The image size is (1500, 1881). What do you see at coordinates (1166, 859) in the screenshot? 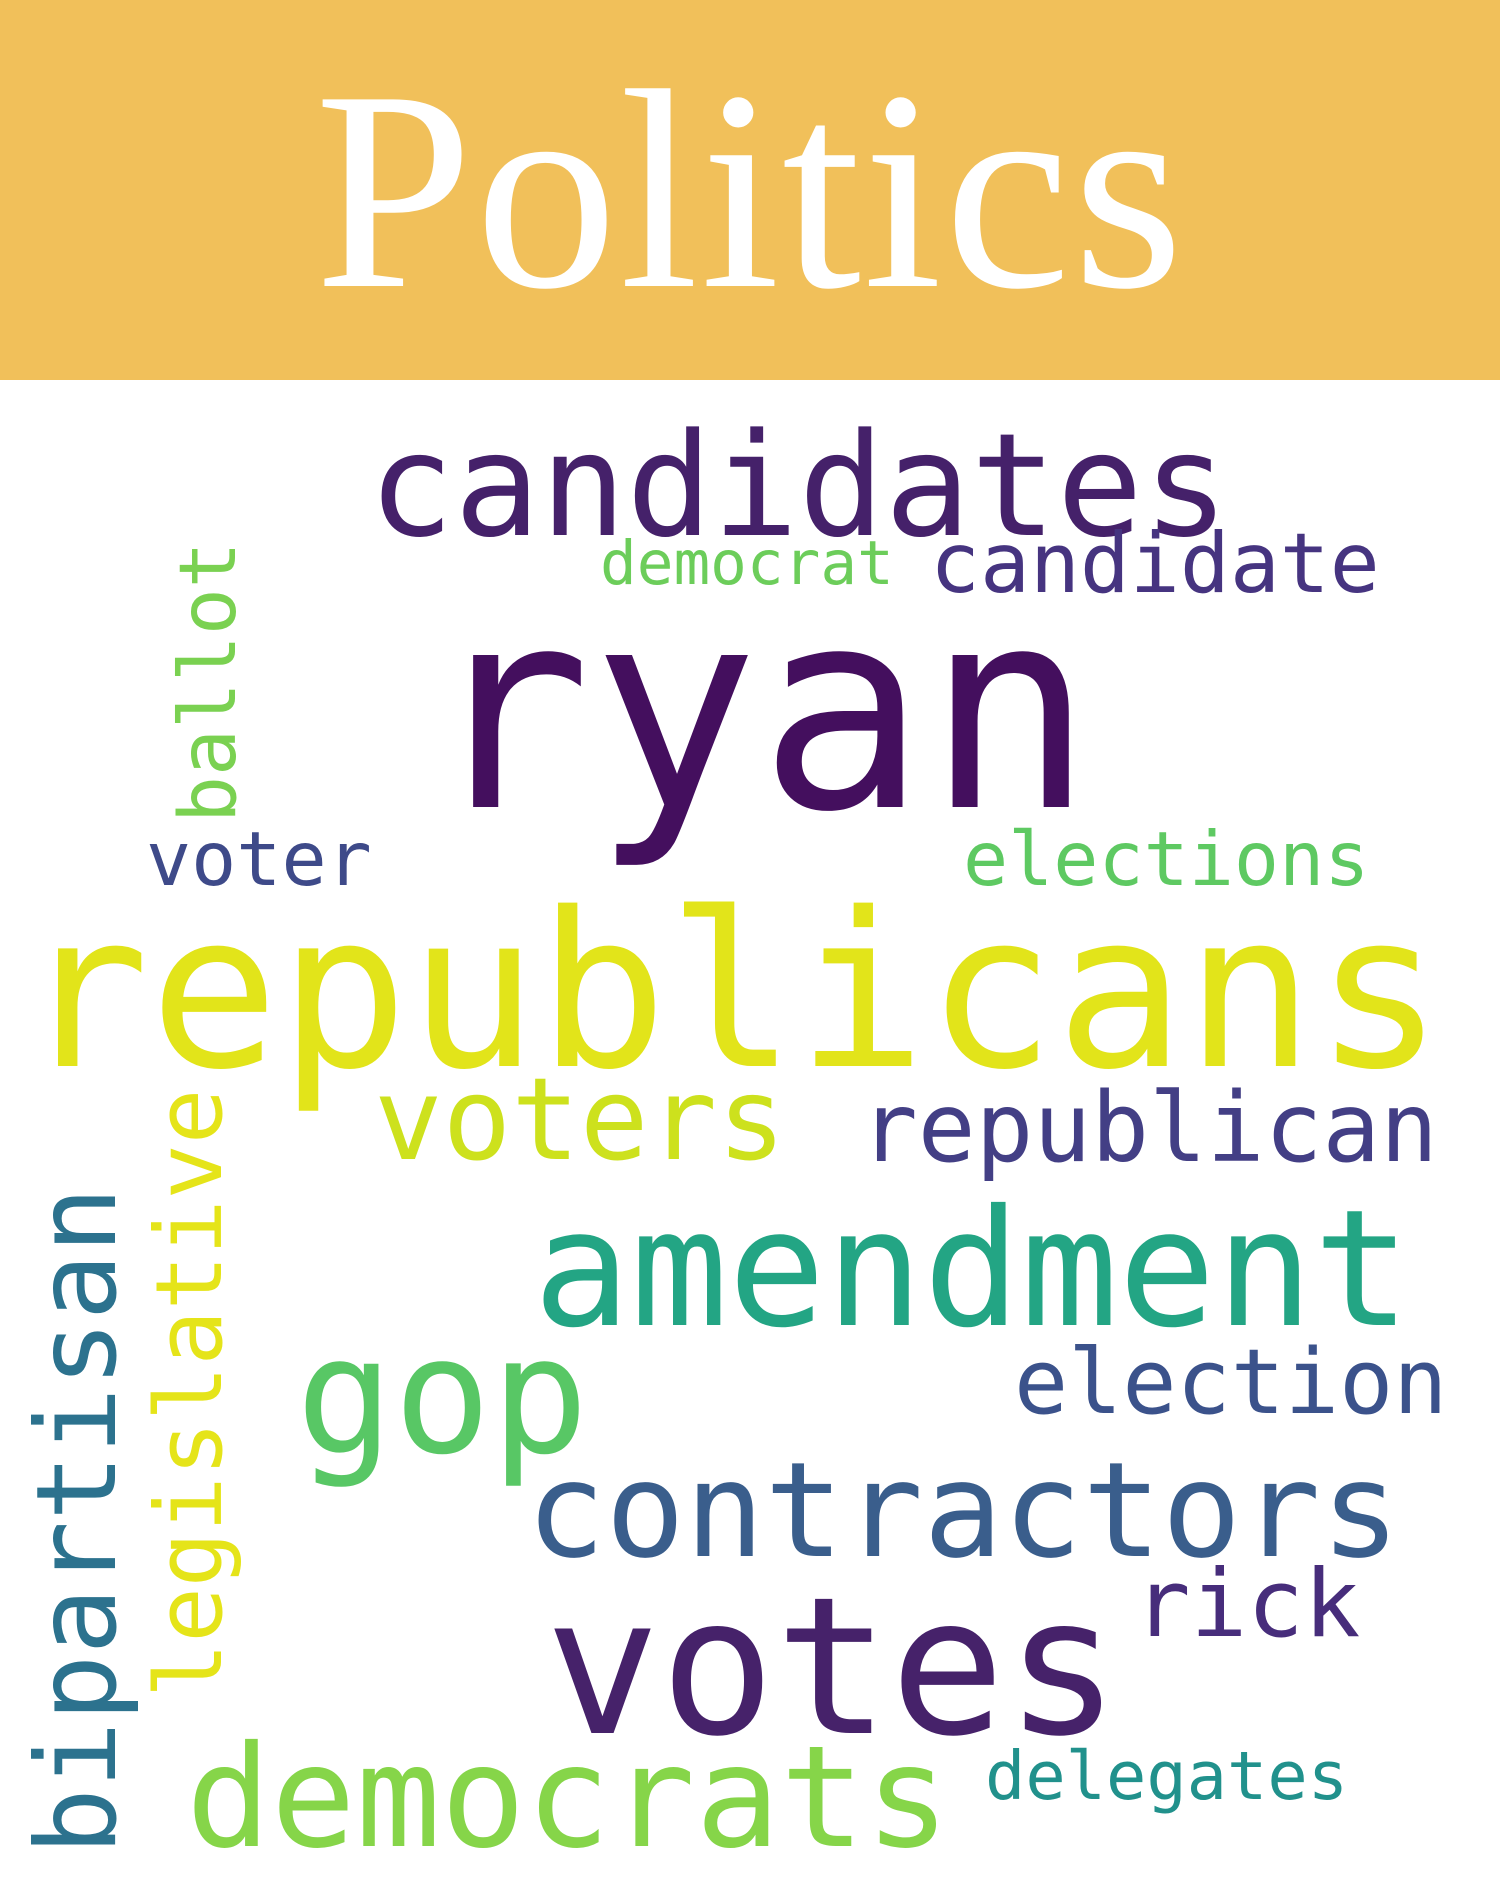
I see `word-elections: elections` at bounding box center [1166, 859].